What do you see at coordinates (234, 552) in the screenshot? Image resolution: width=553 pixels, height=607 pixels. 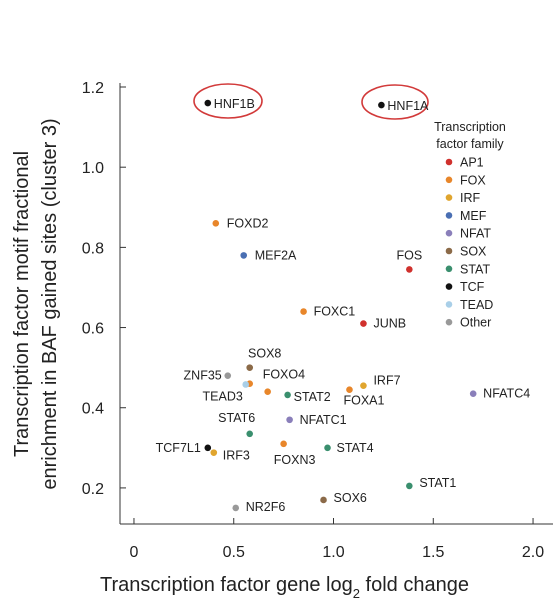 I see `x-tick-label: 0.5` at bounding box center [234, 552].